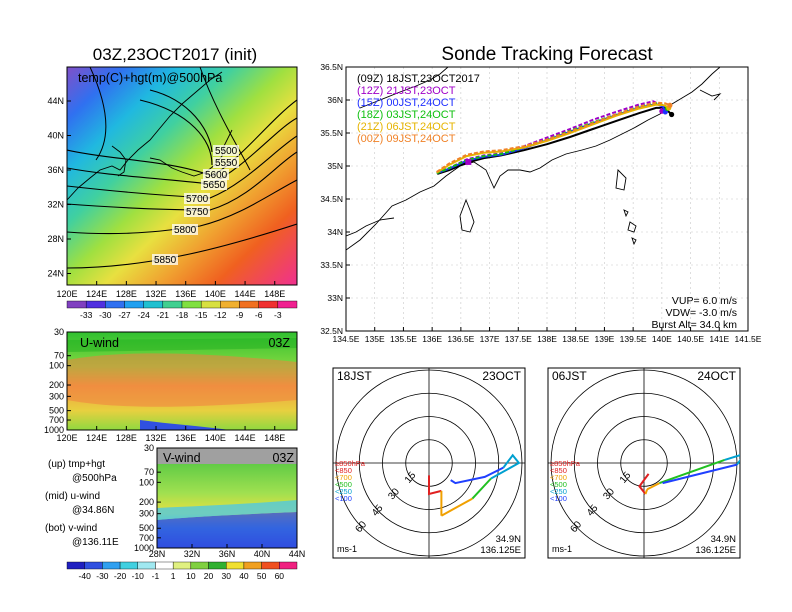  What do you see at coordinates (460, 339) in the screenshot?
I see `lon-tick-label: 136.5E` at bounding box center [460, 339].